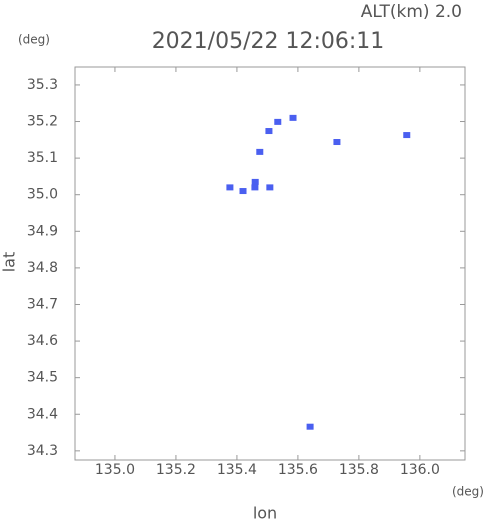 Image resolution: width=491 pixels, height=521 pixels. I want to click on y-tick-label: 34.4, so click(42, 414).